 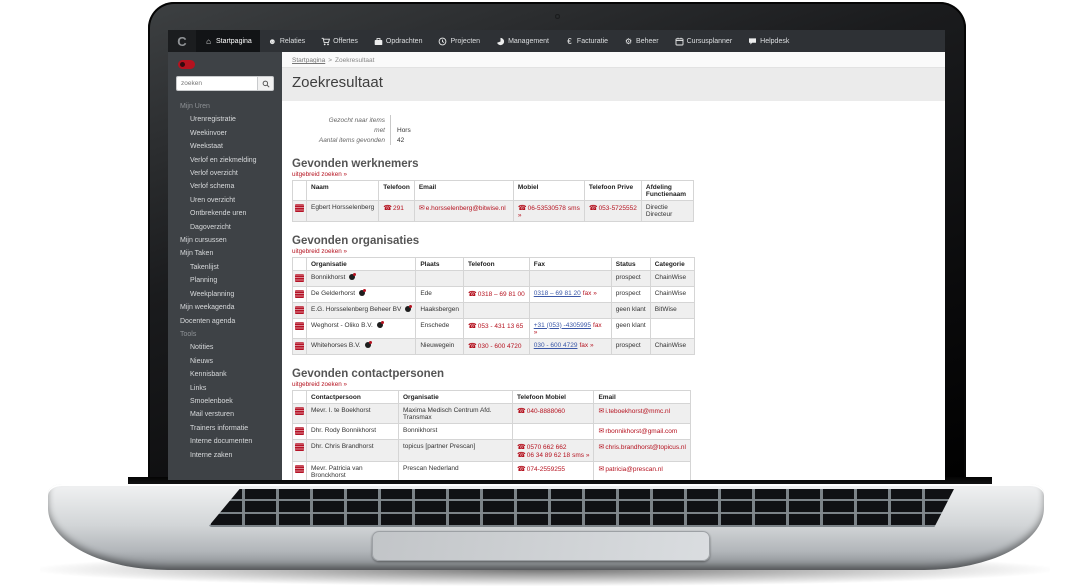 I want to click on chainwise-logo: C, so click(x=182, y=41).